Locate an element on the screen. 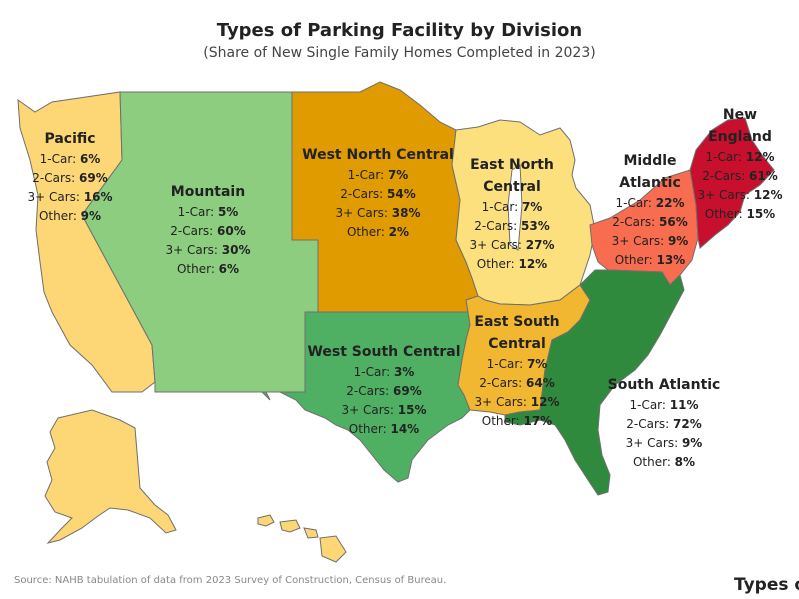 Image resolution: width=799 pixels, height=599 pixels. lake-michigan is located at coordinates (515, 207).